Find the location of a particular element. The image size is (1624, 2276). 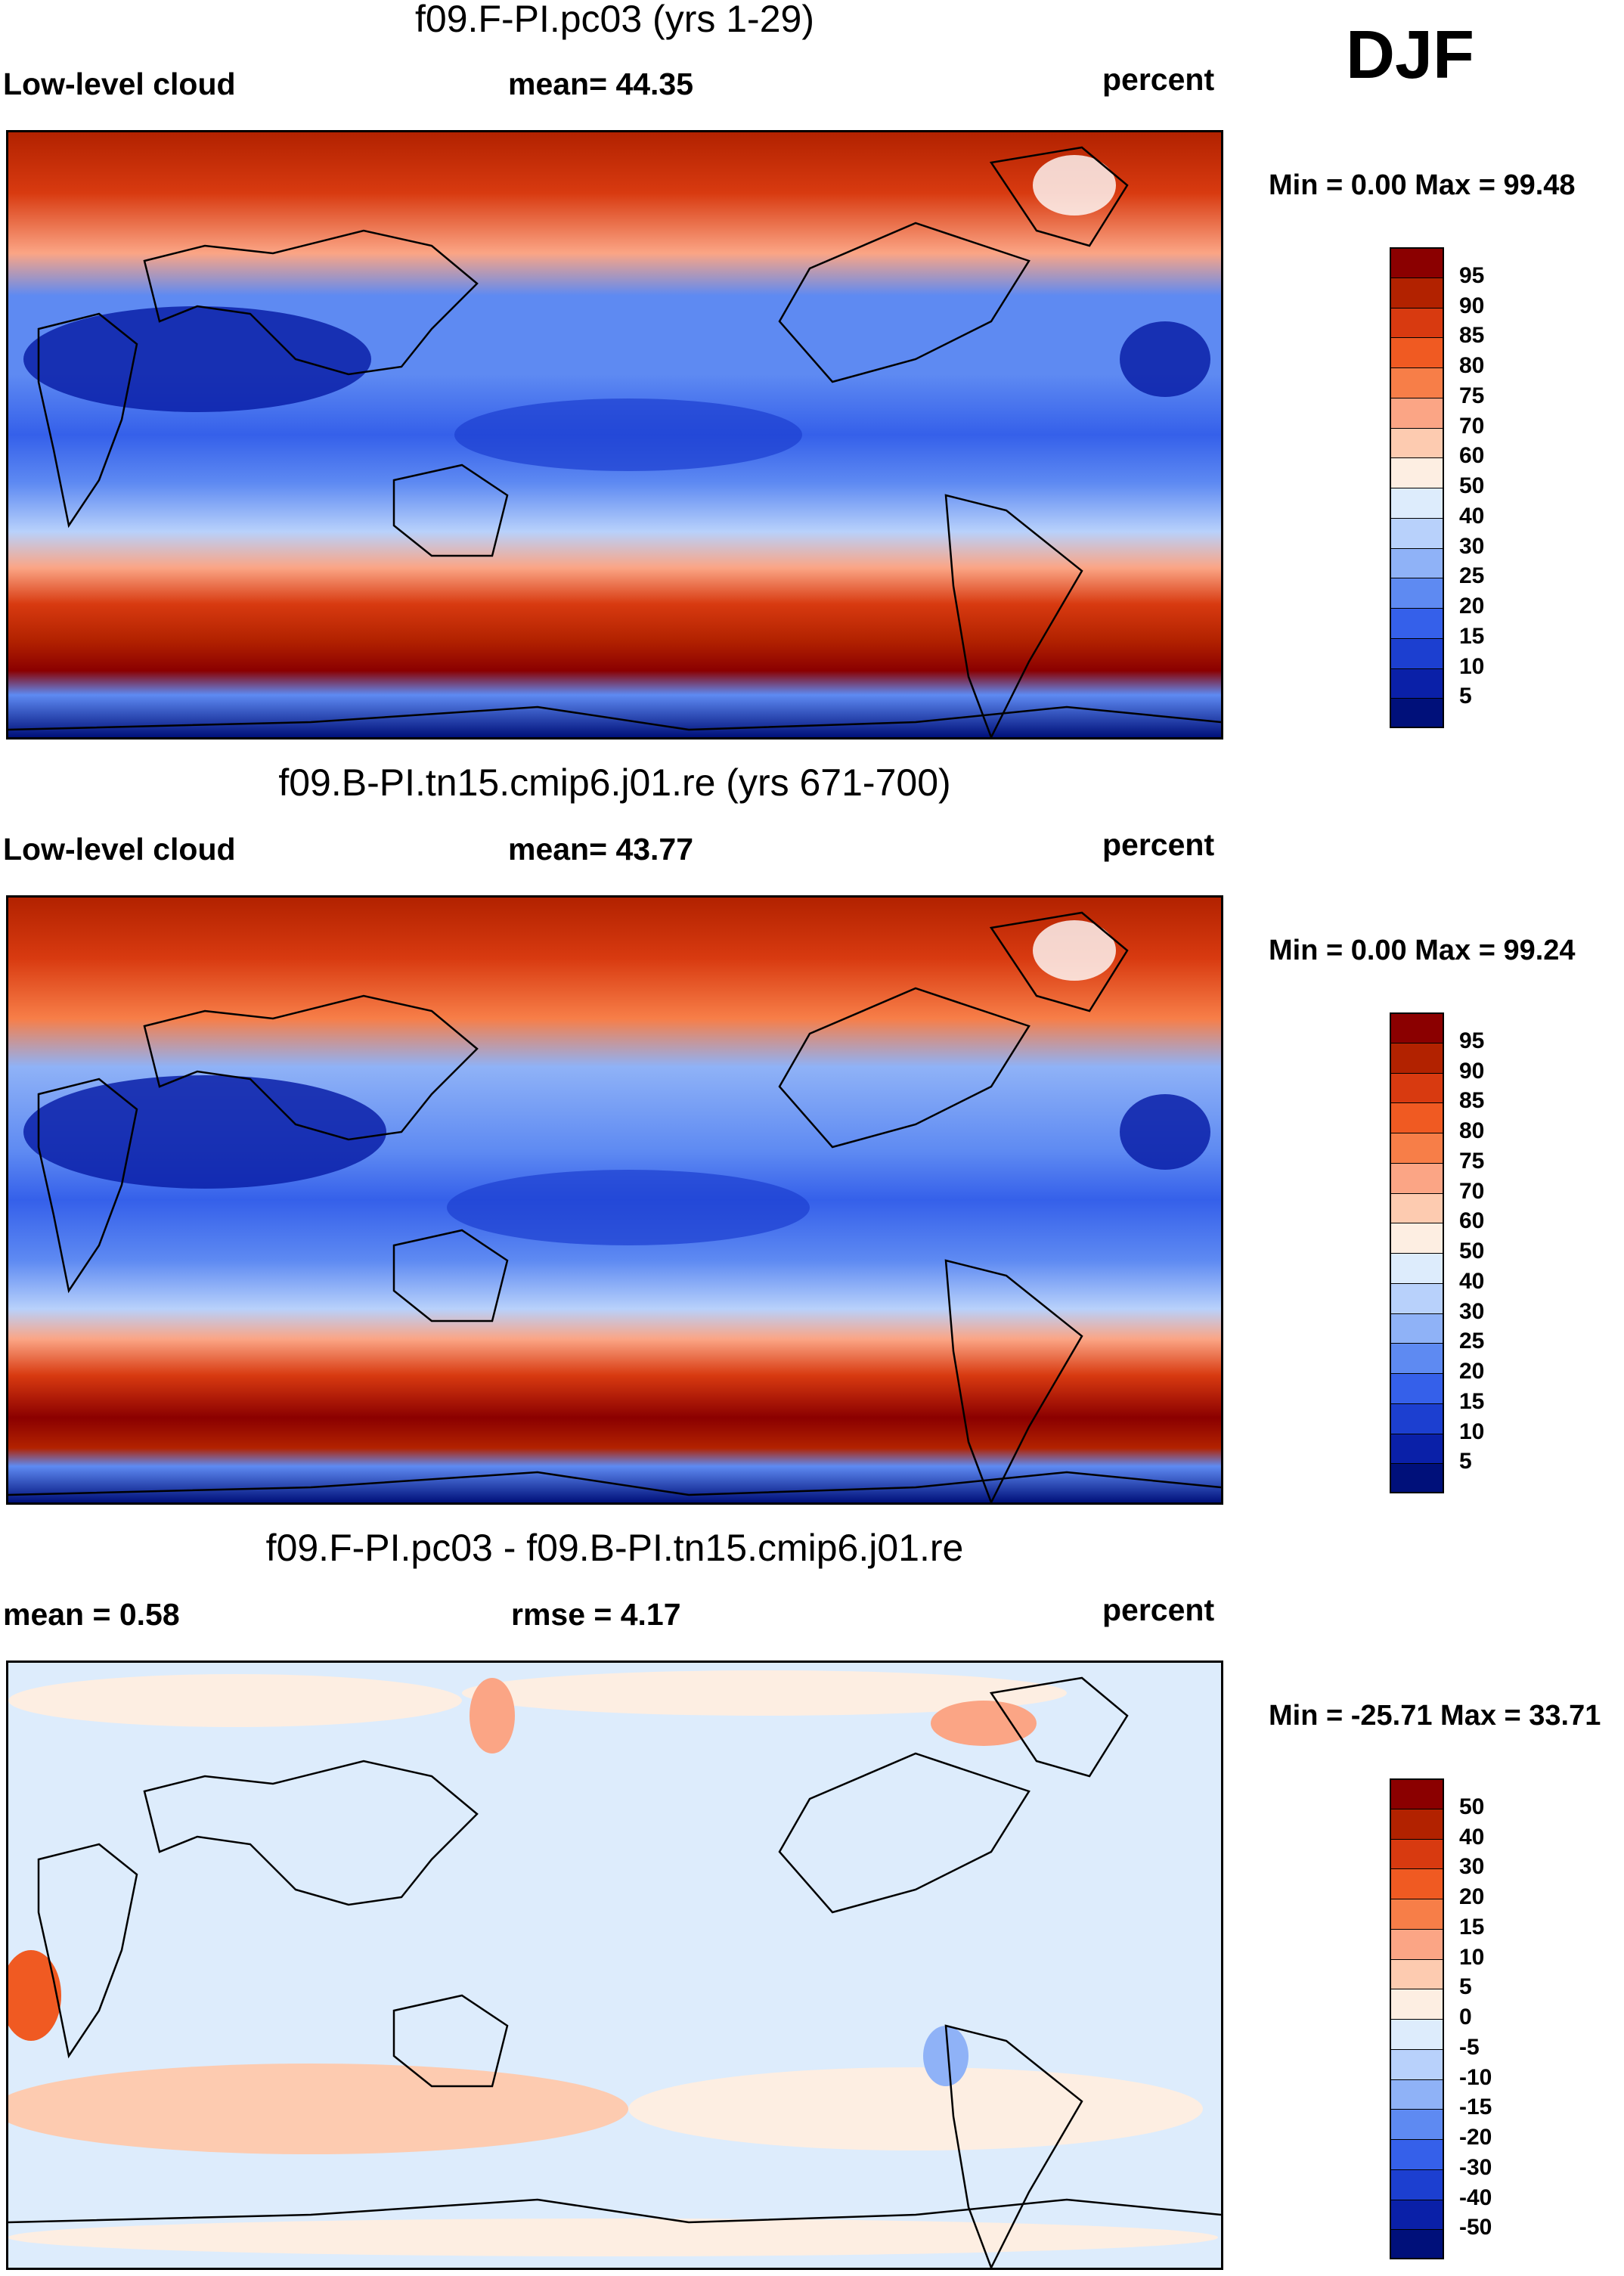

panel-1-minmax: Min = 0.00 Max = 99.48 is located at coordinates (1422, 185).